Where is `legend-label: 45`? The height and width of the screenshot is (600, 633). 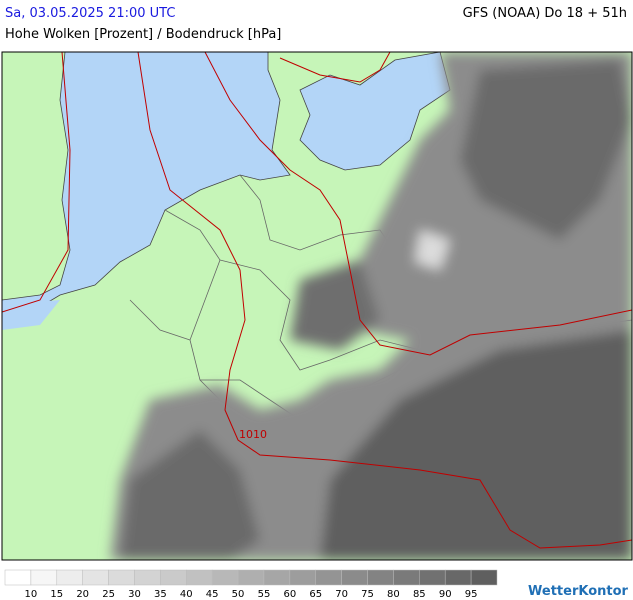
legend-label: 45 is located at coordinates (212, 594).